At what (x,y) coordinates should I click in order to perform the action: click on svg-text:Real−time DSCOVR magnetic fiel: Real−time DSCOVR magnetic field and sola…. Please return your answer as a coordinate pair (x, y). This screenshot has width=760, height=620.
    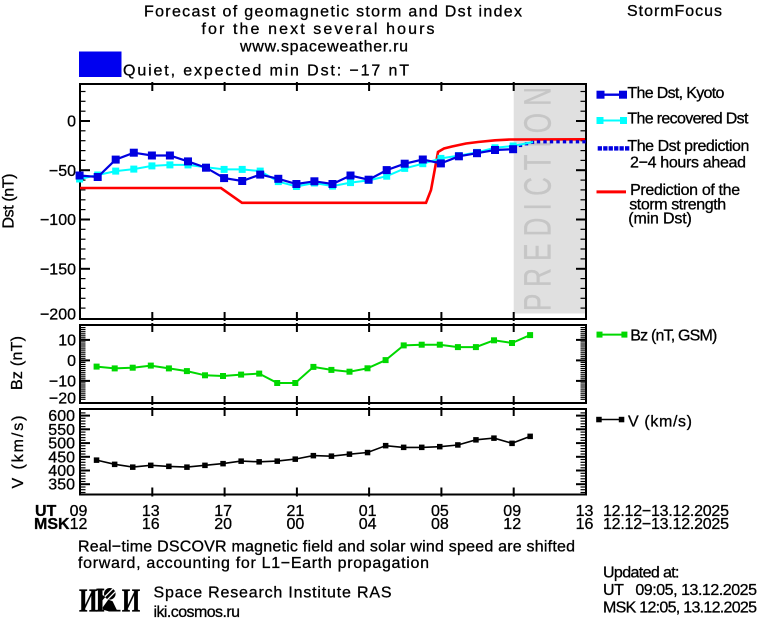
    Looking at the image, I should click on (326, 547).